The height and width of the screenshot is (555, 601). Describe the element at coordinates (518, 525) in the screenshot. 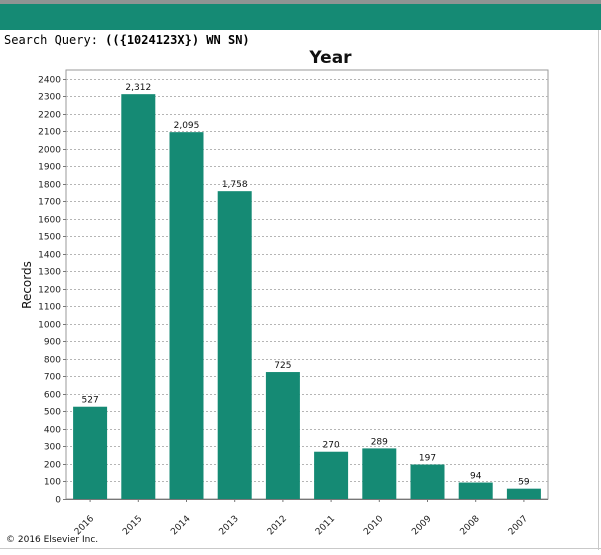

I see `x-tick-label: 2007` at that location.